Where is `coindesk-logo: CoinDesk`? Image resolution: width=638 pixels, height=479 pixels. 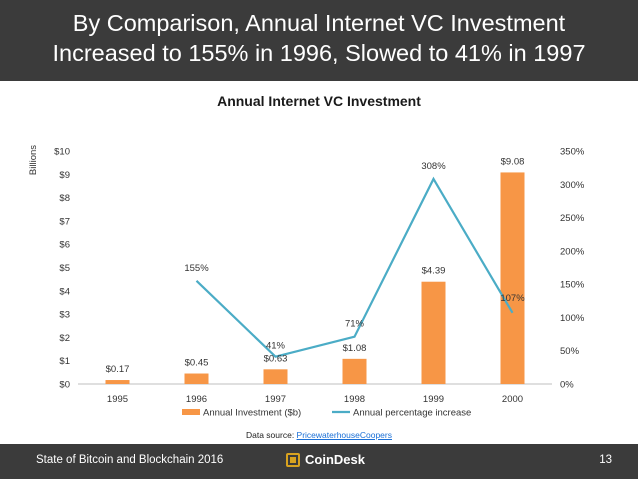
coindesk-logo: CoinDesk is located at coordinates (325, 459).